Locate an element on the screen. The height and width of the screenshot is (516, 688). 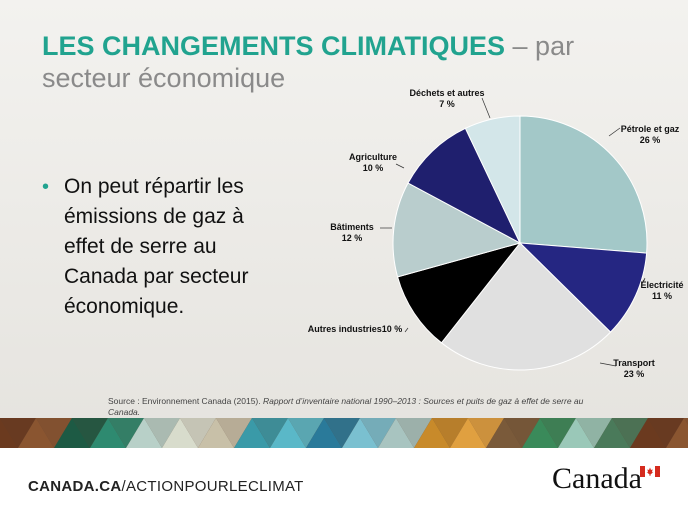
slice-value-label: 26 % is located at coordinates (650, 140).